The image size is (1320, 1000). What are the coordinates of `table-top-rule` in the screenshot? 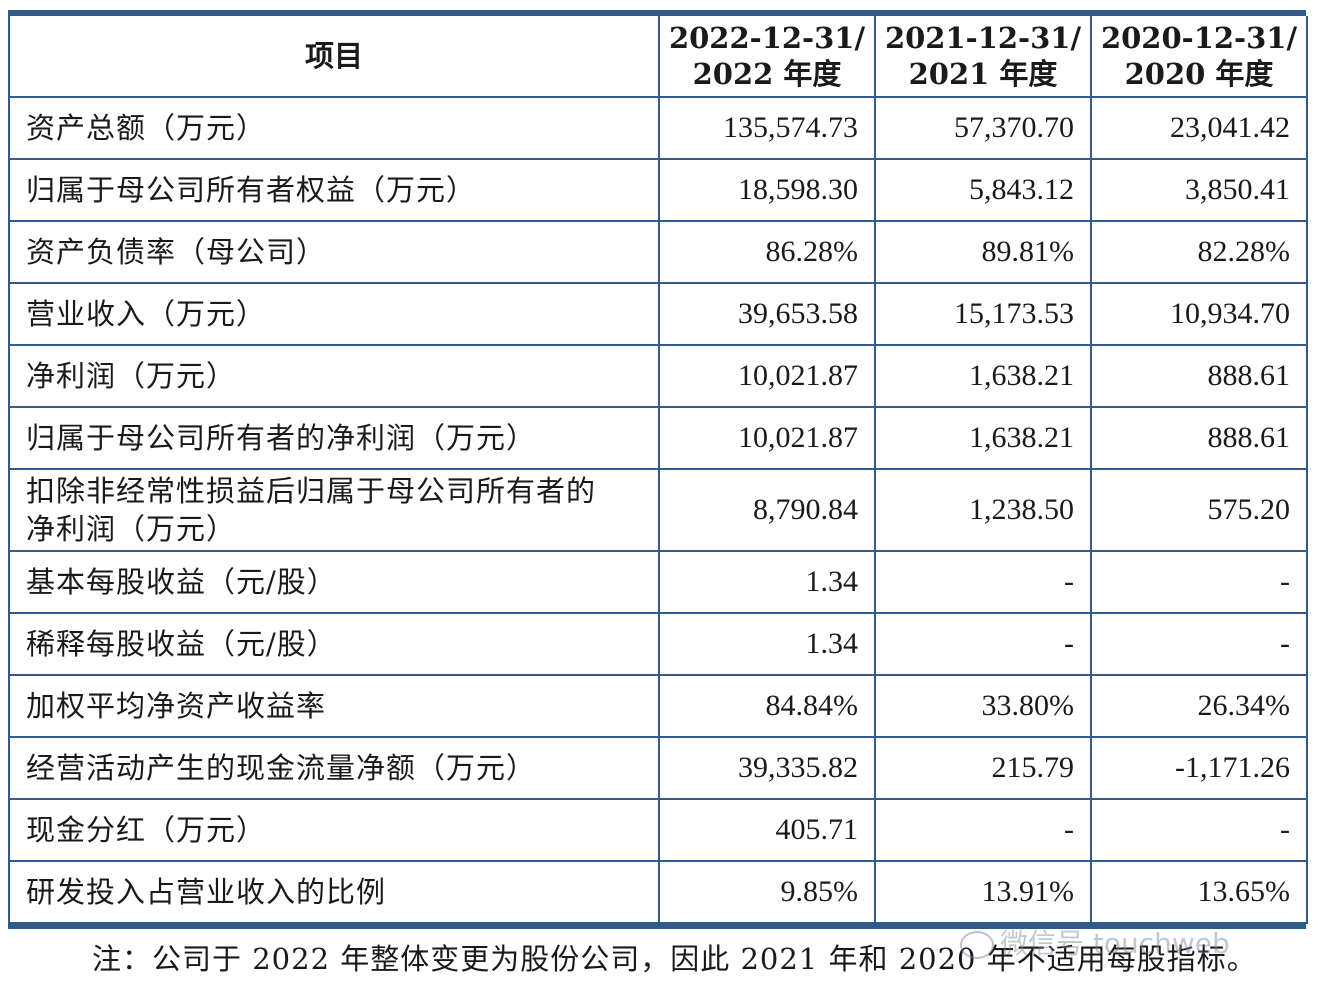 It's located at (657, 13).